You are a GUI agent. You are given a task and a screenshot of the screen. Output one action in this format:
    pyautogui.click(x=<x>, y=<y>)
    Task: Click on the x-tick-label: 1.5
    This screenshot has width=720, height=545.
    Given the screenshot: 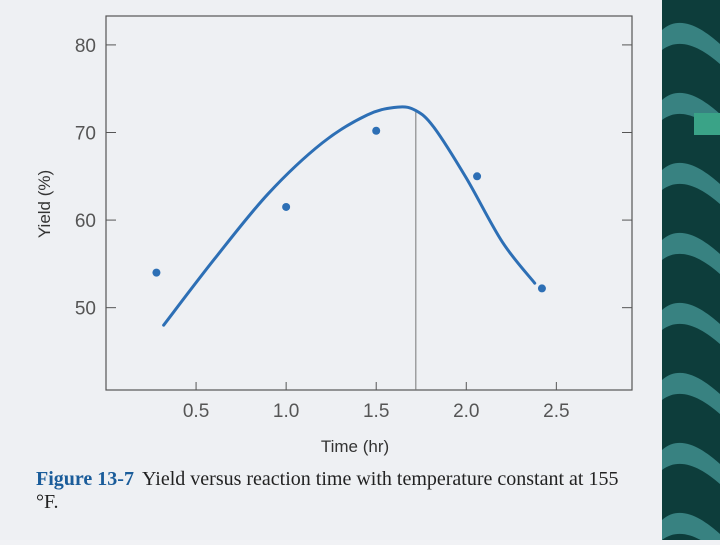 What is the action you would take?
    pyautogui.click(x=376, y=411)
    